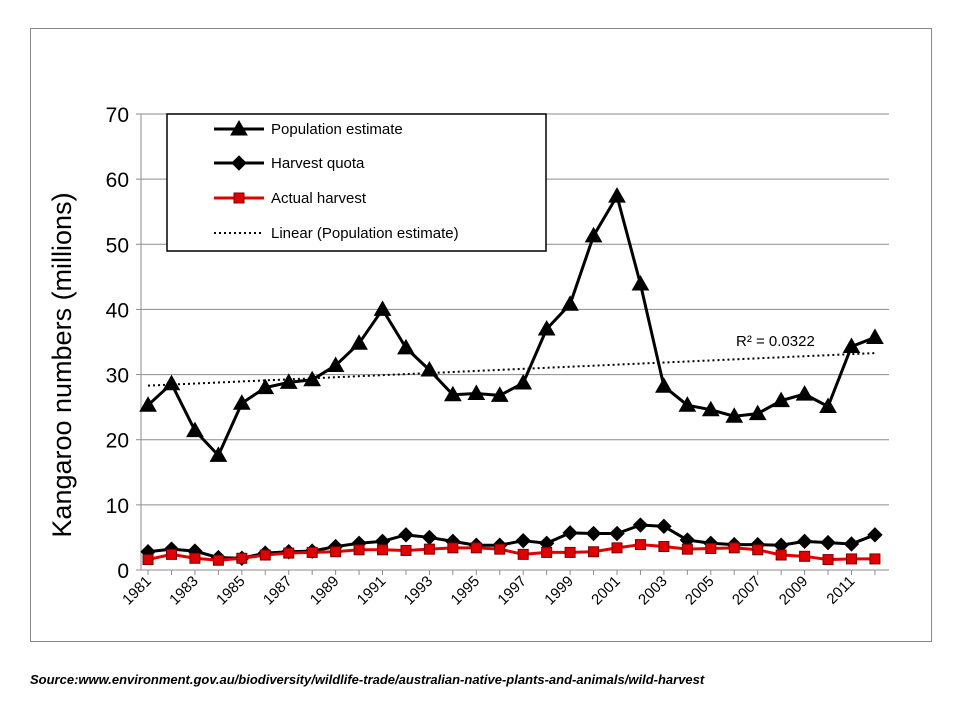  I want to click on x-tick-label: 1999, so click(559, 591).